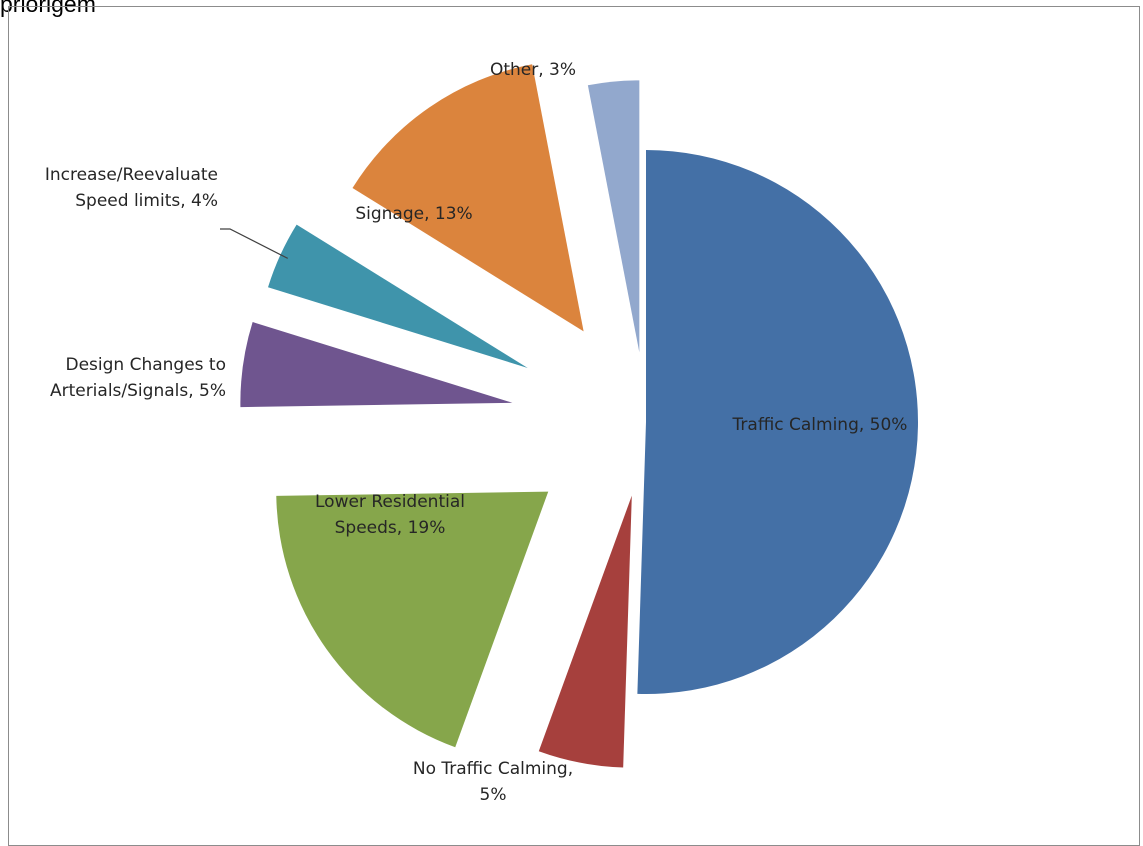 The width and height of the screenshot is (1143, 846). Describe the element at coordinates (390, 515) in the screenshot. I see `slice-label: Lower Residential Speeds, 19%` at that location.